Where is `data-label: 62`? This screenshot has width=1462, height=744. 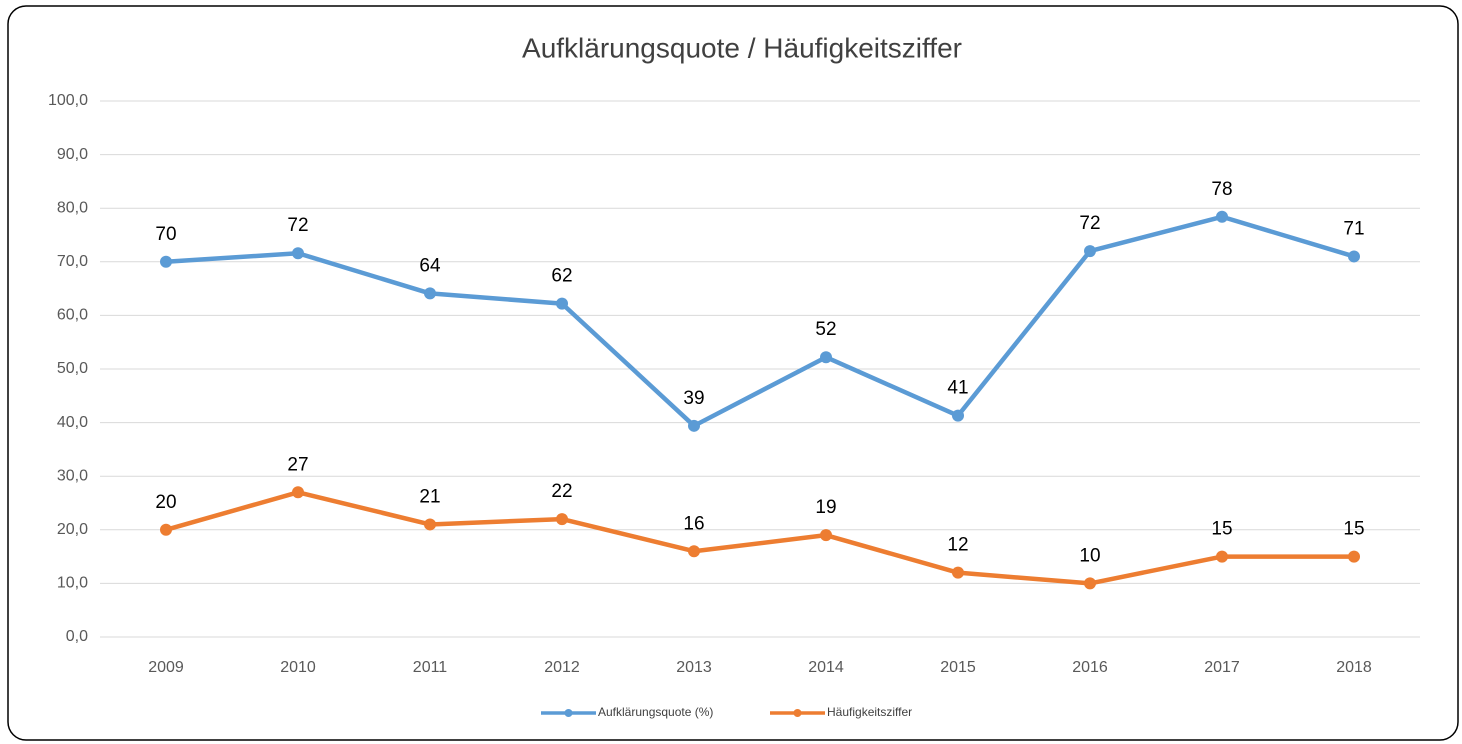
data-label: 62 is located at coordinates (561, 276).